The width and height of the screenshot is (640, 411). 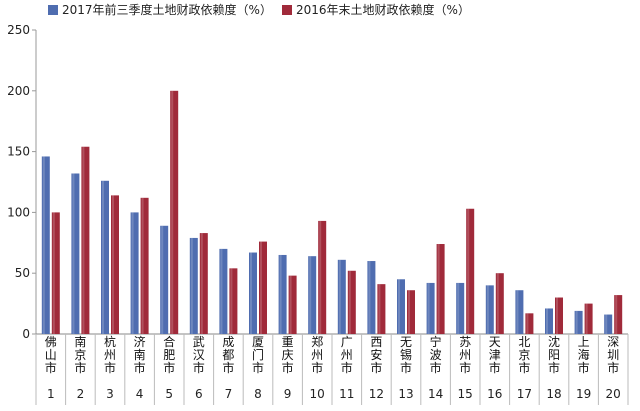 What do you see at coordinates (199, 394) in the screenshot?
I see `x-index-label: 6` at bounding box center [199, 394].